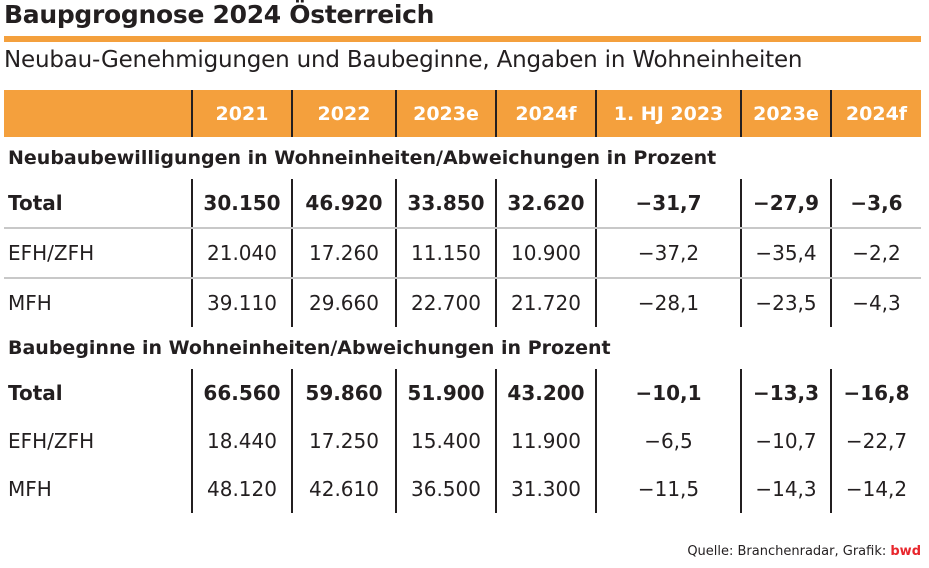 Image resolution: width=929 pixels, height=568 pixels. Describe the element at coordinates (445, 393) in the screenshot. I see `table-cell: 51.900` at that location.